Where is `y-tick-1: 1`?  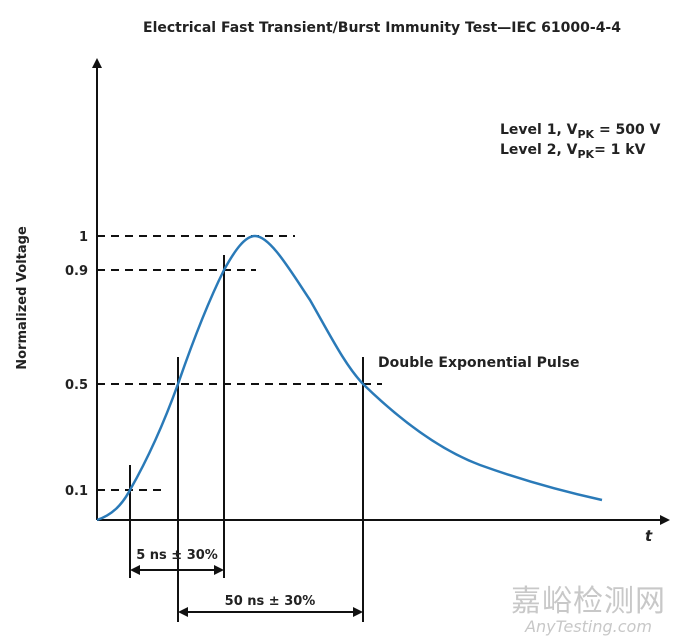
y-tick-1: 1 is located at coordinates (83, 237).